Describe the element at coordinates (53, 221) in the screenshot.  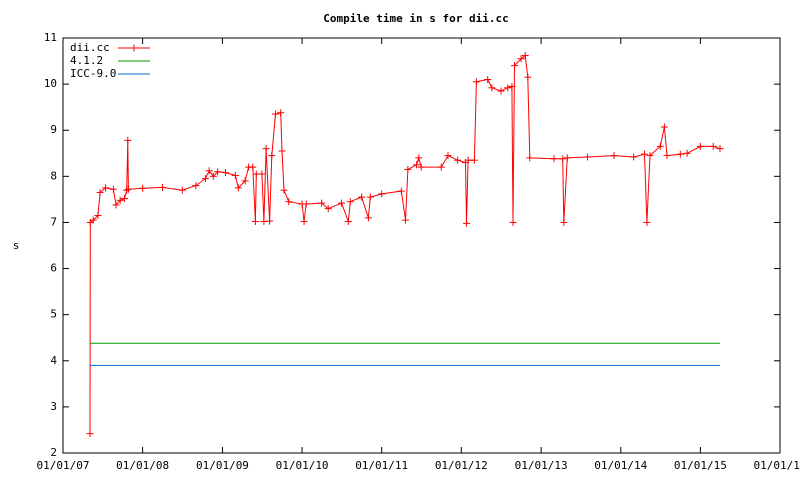
I see `y-tick-label: 7` at that location.